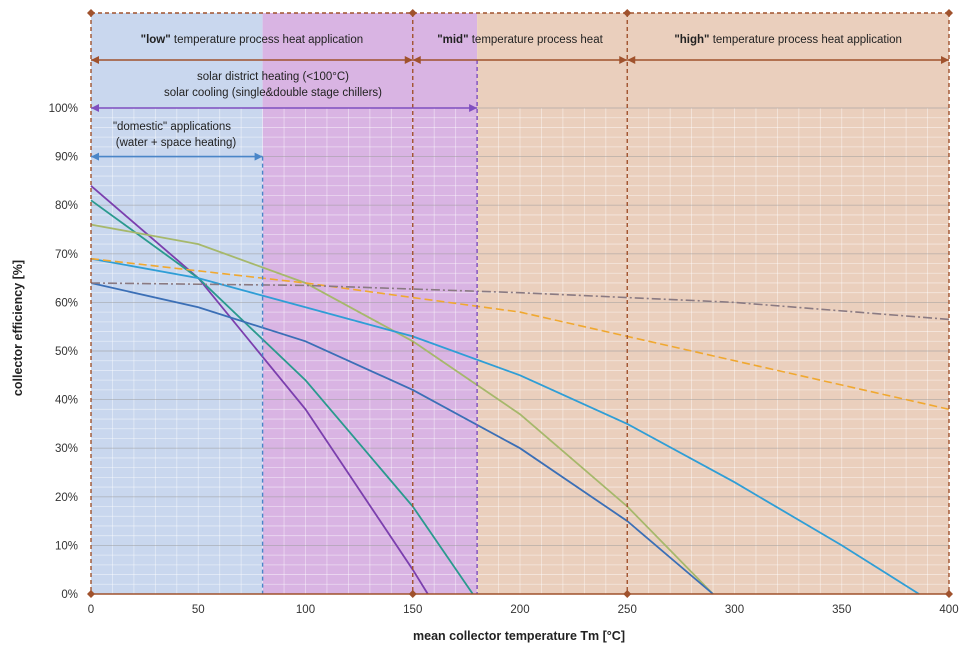  I want to click on x-tick-label: 350, so click(841, 610).